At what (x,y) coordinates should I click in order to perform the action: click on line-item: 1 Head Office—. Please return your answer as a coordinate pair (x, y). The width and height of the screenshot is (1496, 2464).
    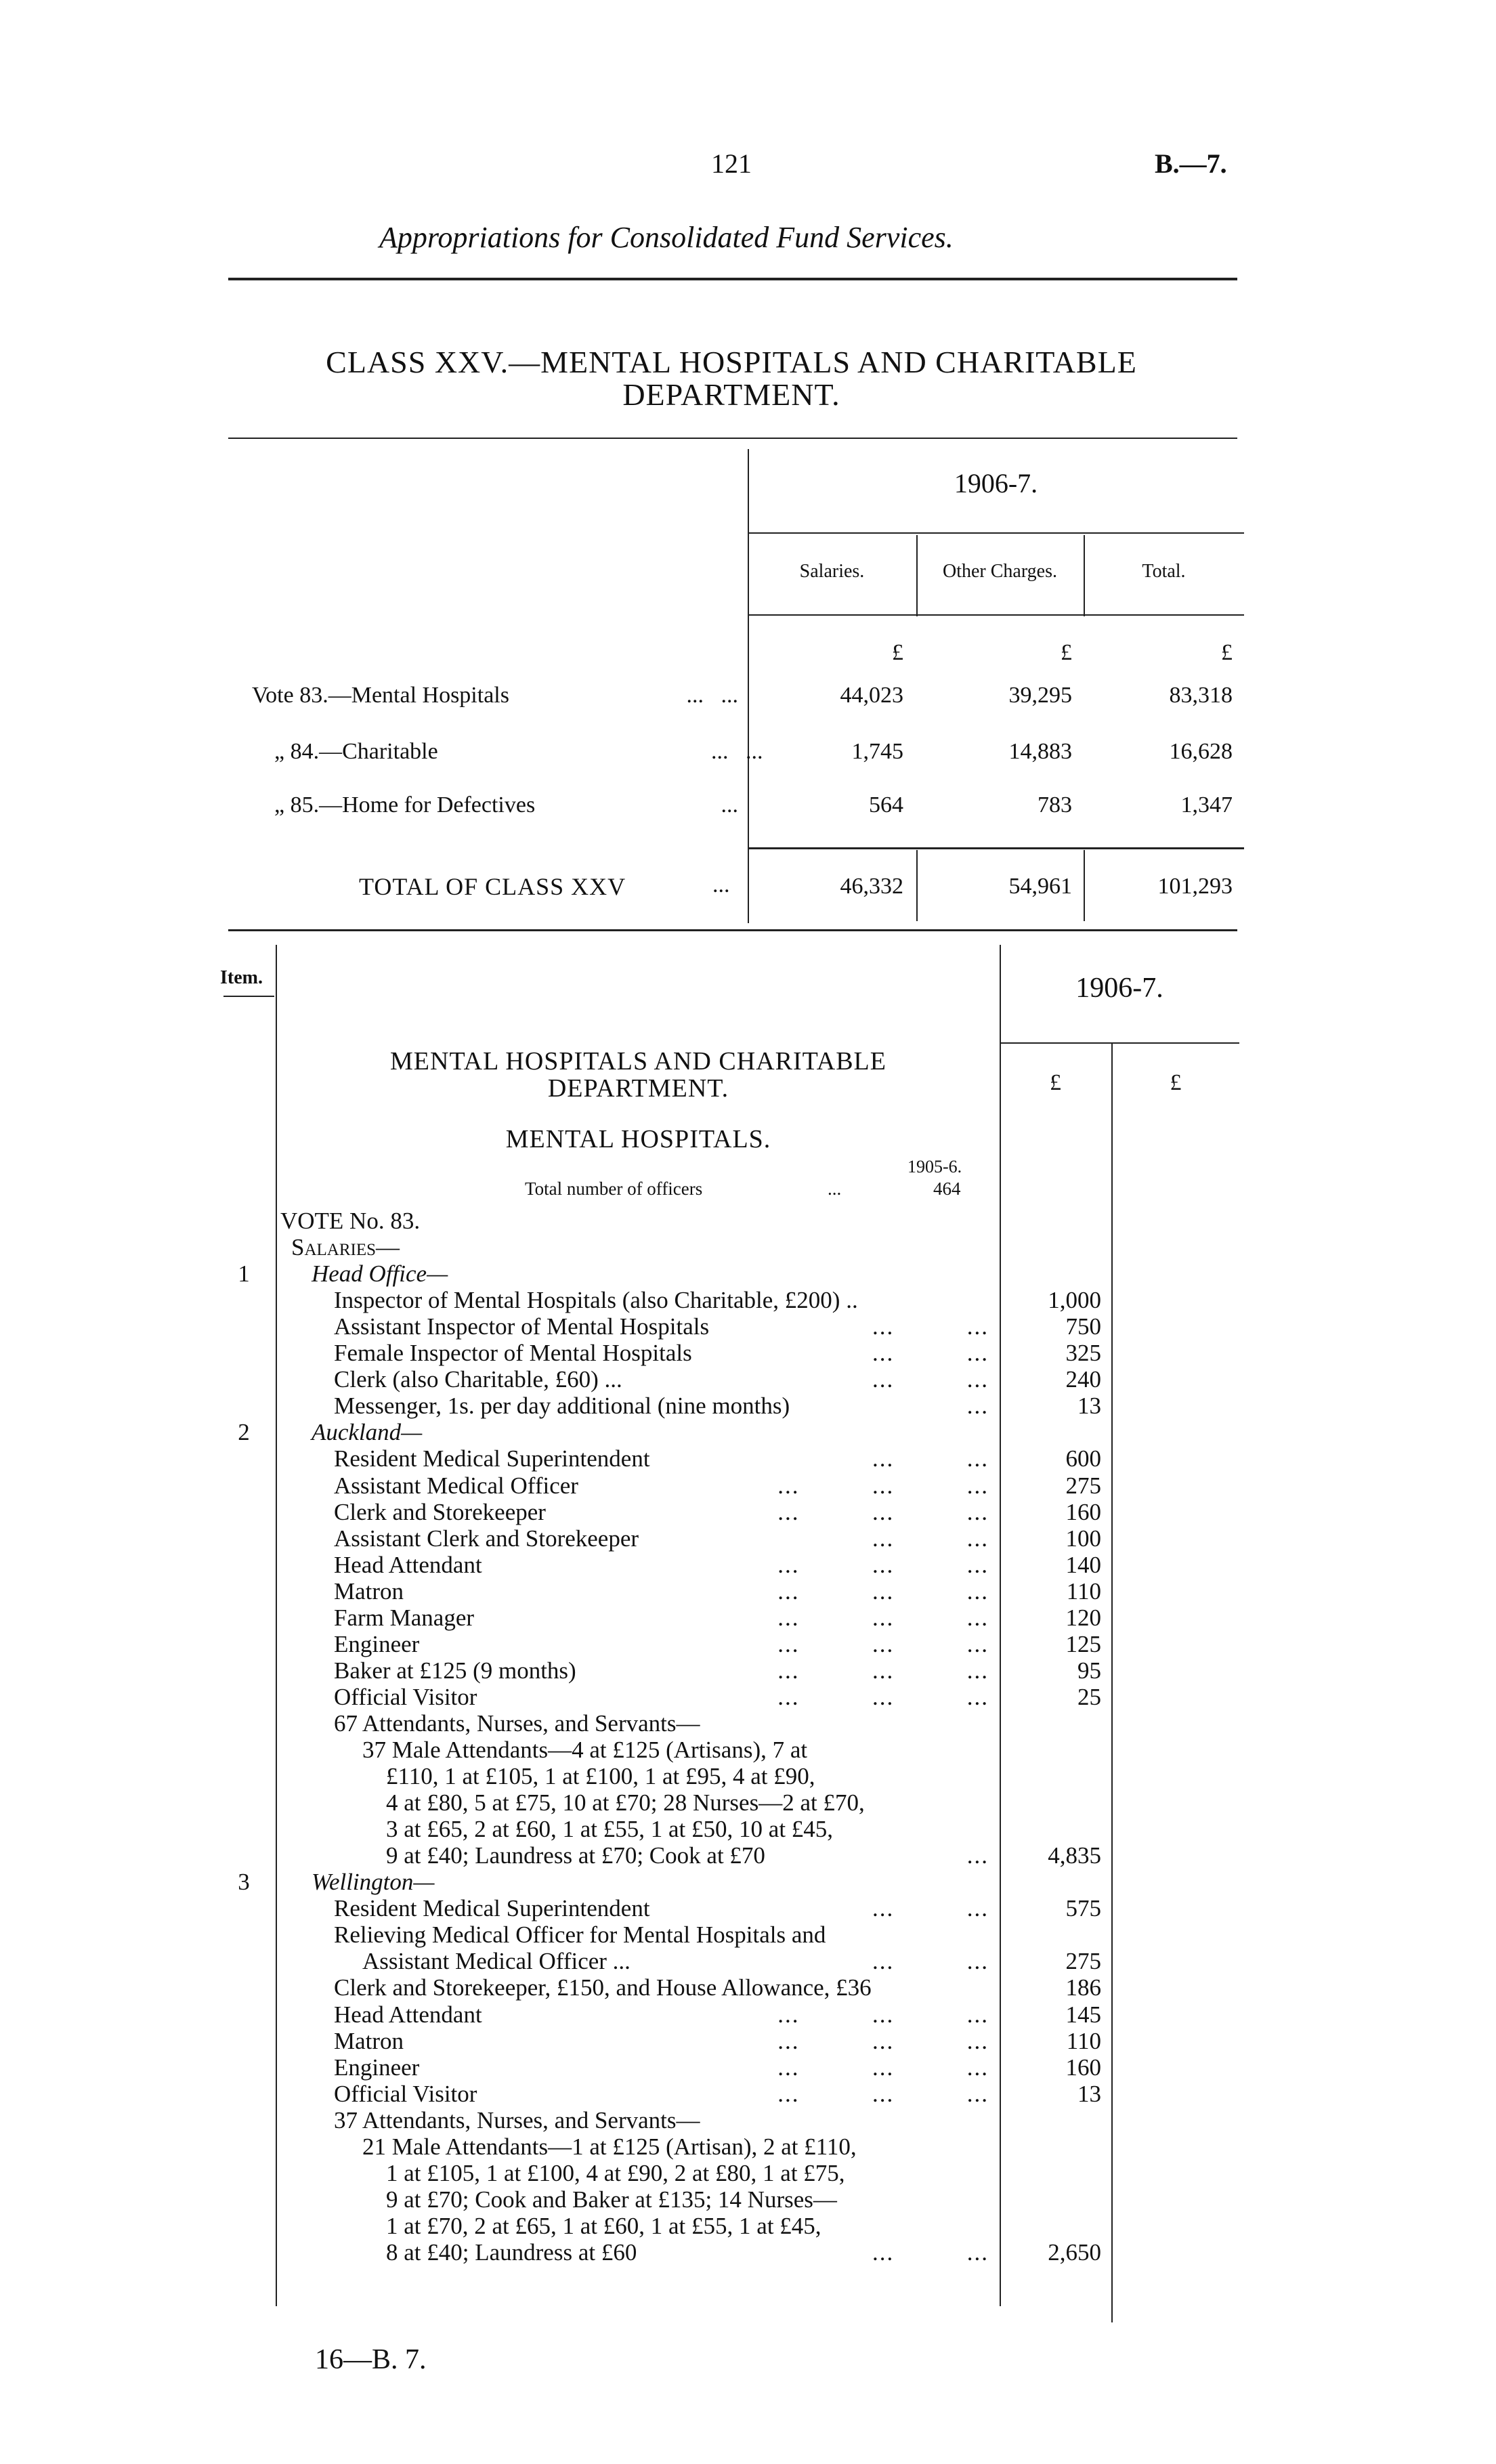
    Looking at the image, I should click on (748, 1273).